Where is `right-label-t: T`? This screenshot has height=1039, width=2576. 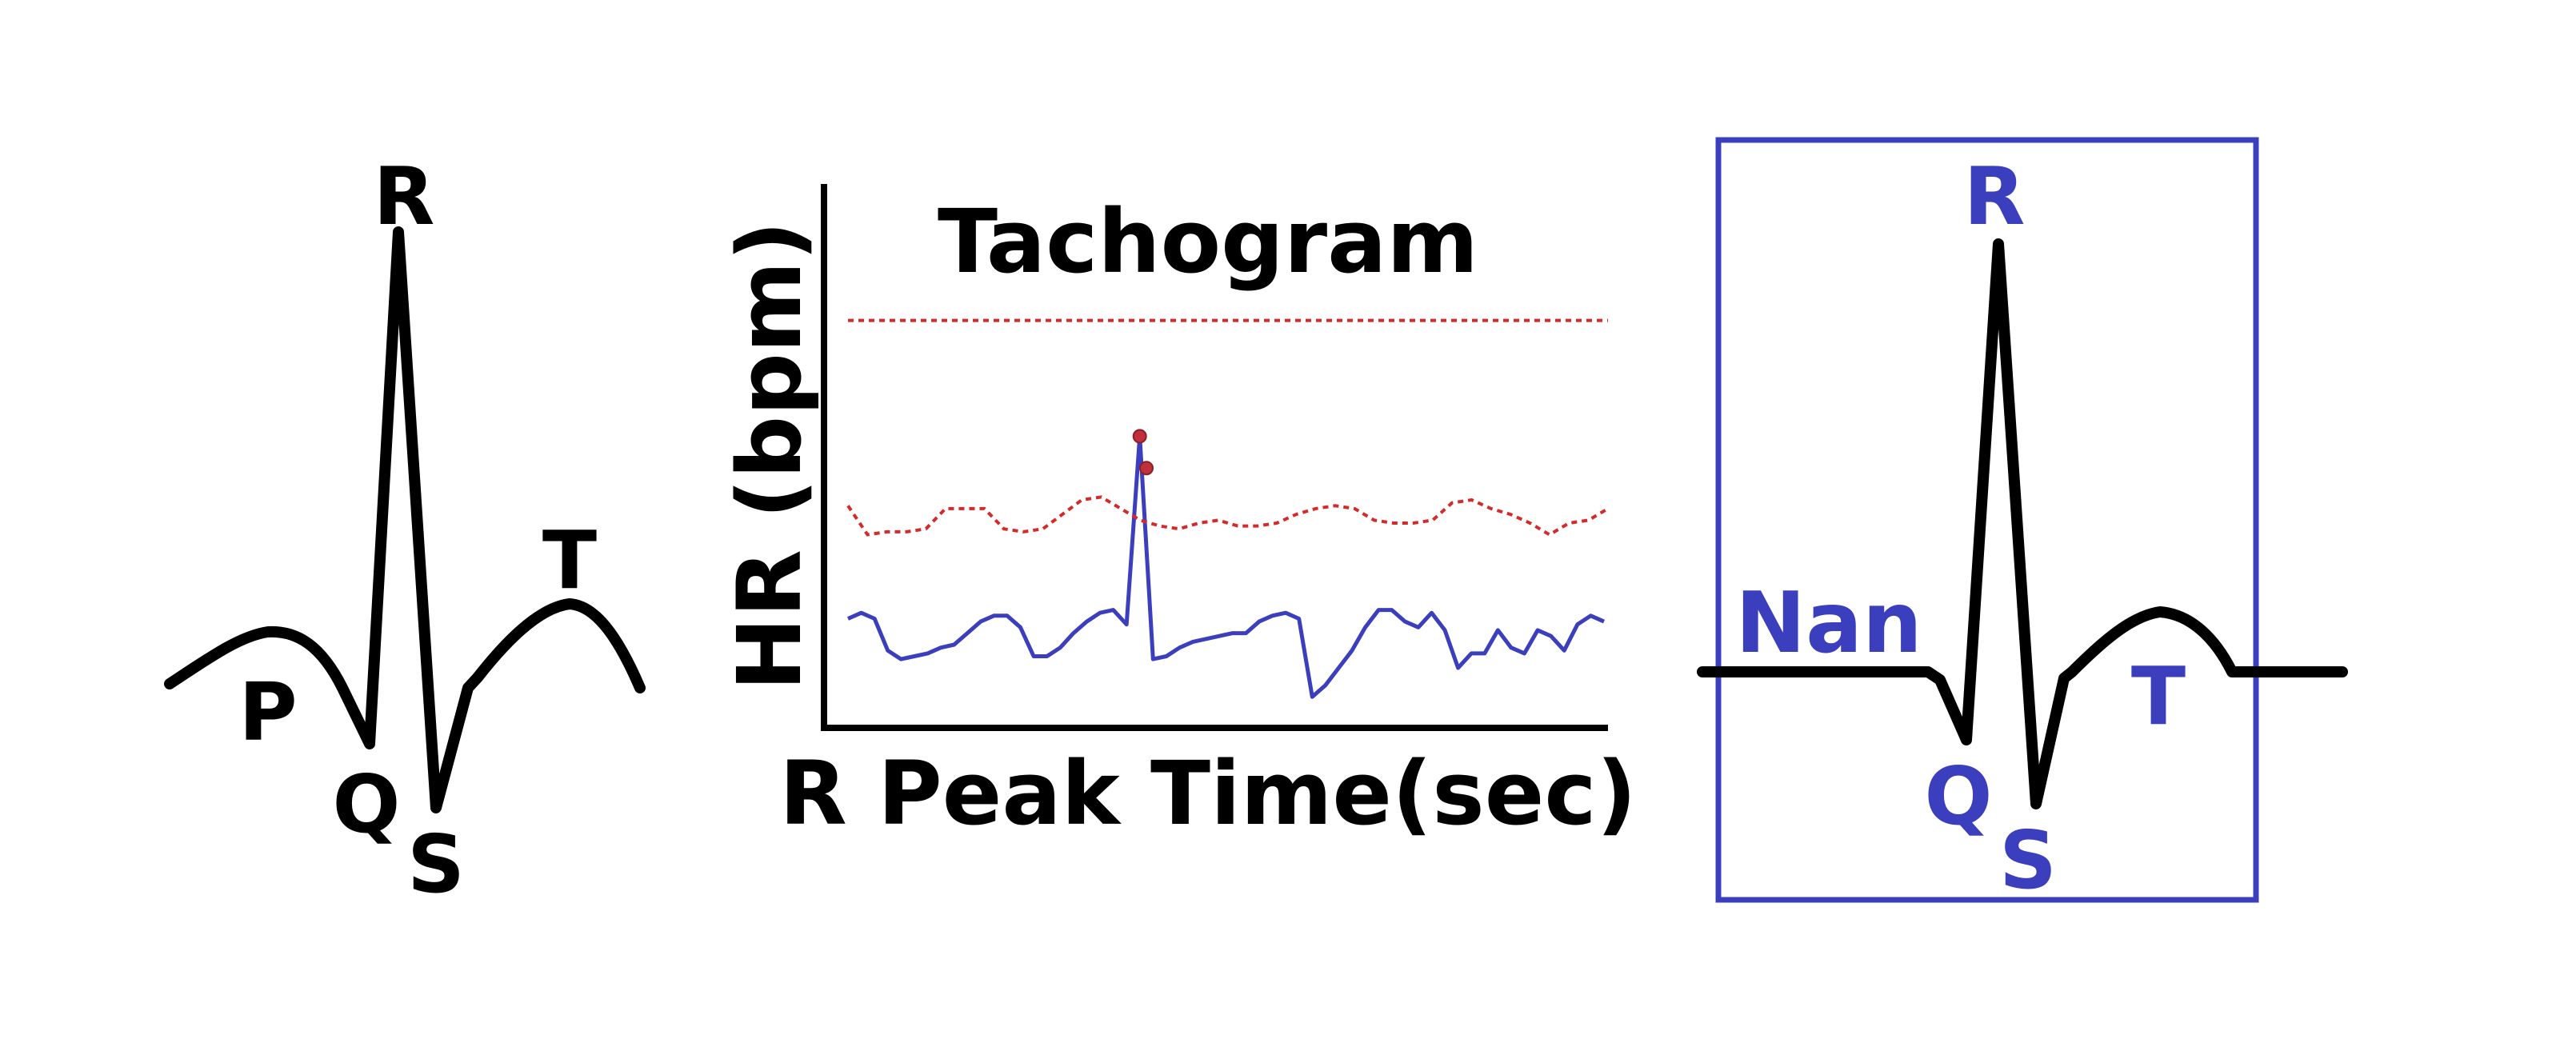 right-label-t: T is located at coordinates (2158, 696).